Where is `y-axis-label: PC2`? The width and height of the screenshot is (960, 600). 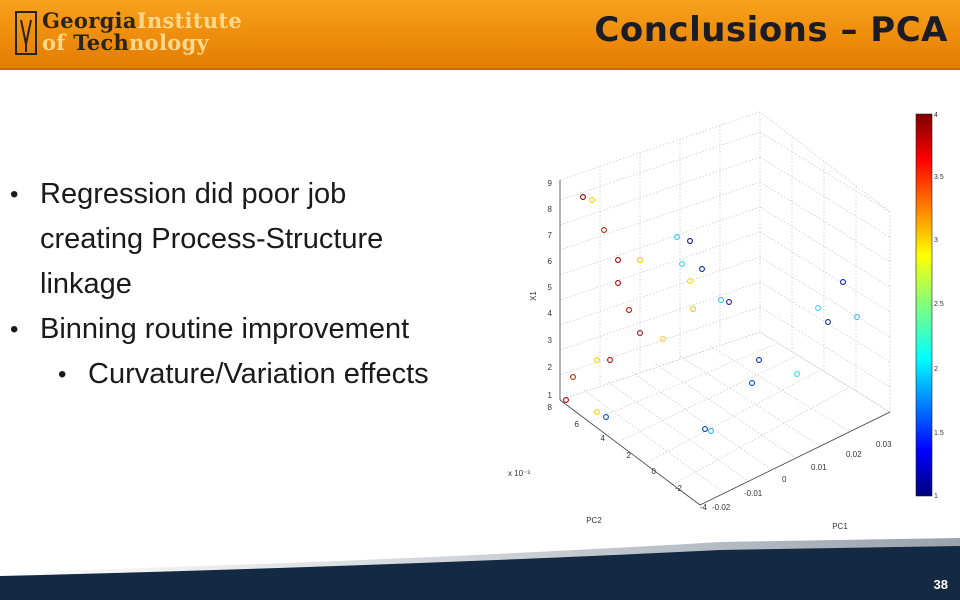
y-axis-label: PC2 is located at coordinates (594, 520).